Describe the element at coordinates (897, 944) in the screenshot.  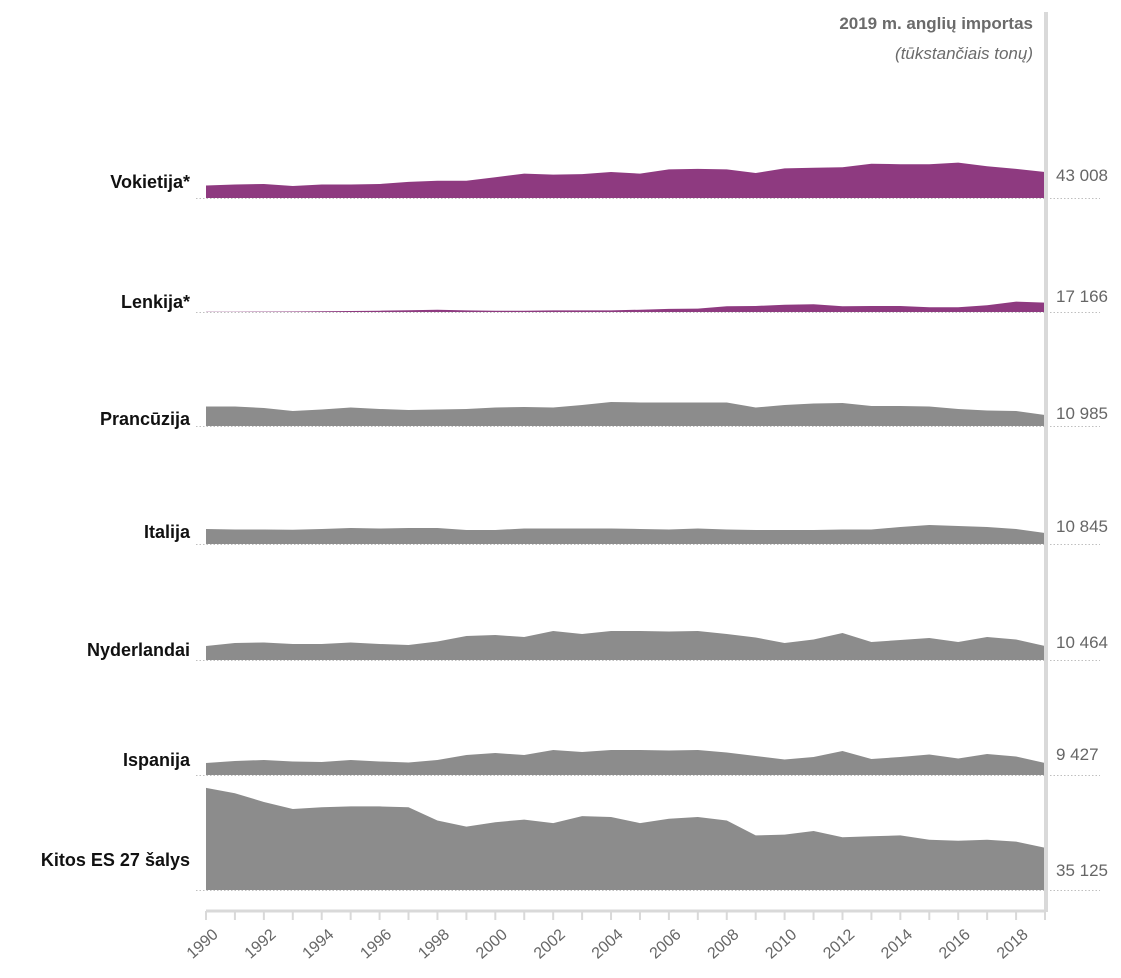
I see `x-tick-label: 2014` at that location.